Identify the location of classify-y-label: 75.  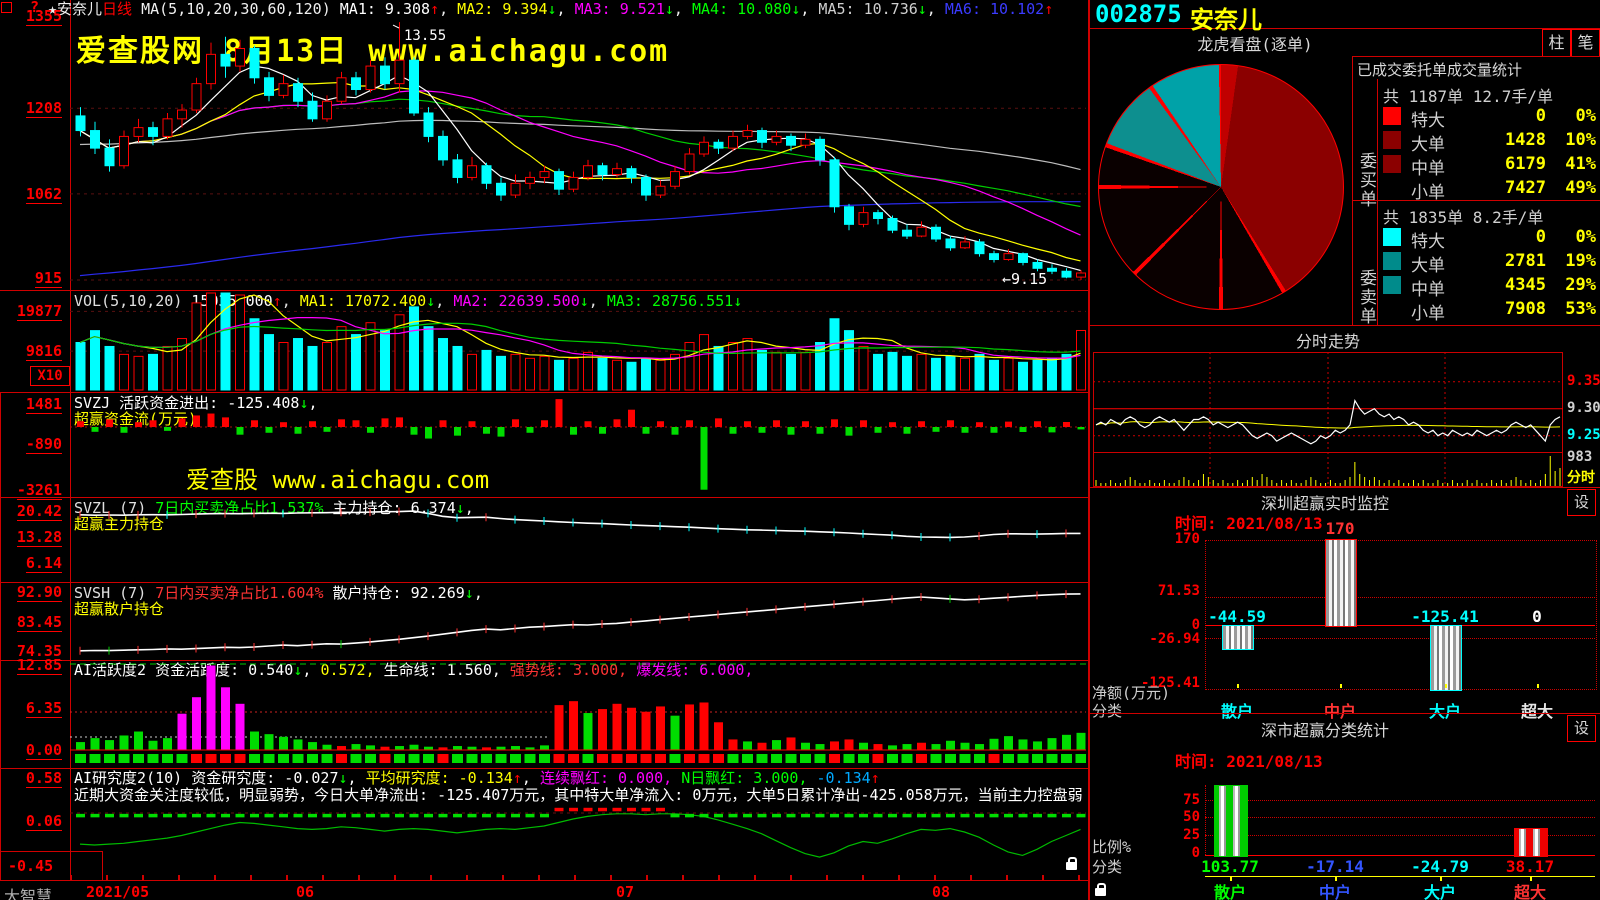
(1191, 800).